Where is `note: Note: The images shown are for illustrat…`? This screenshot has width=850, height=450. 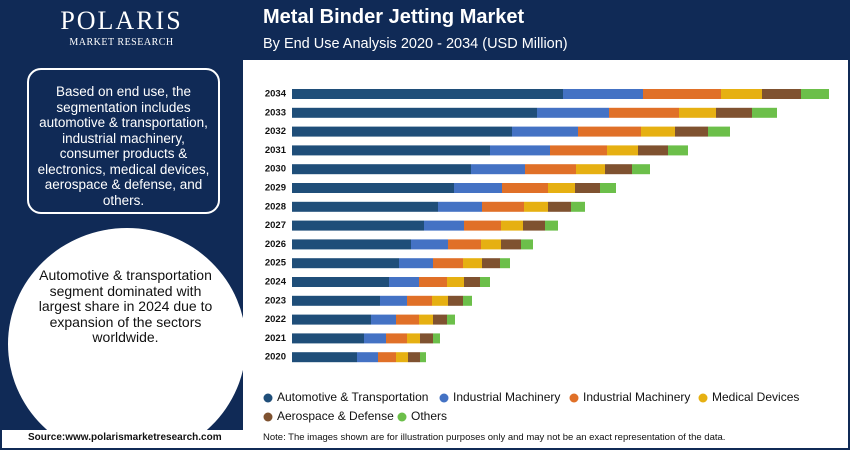
note: Note: The images shown are for illustrat… is located at coordinates (494, 437).